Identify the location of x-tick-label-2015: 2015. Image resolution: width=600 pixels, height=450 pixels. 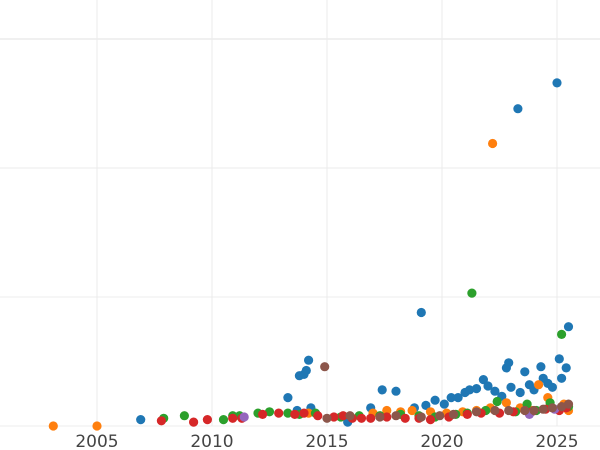
(326, 441).